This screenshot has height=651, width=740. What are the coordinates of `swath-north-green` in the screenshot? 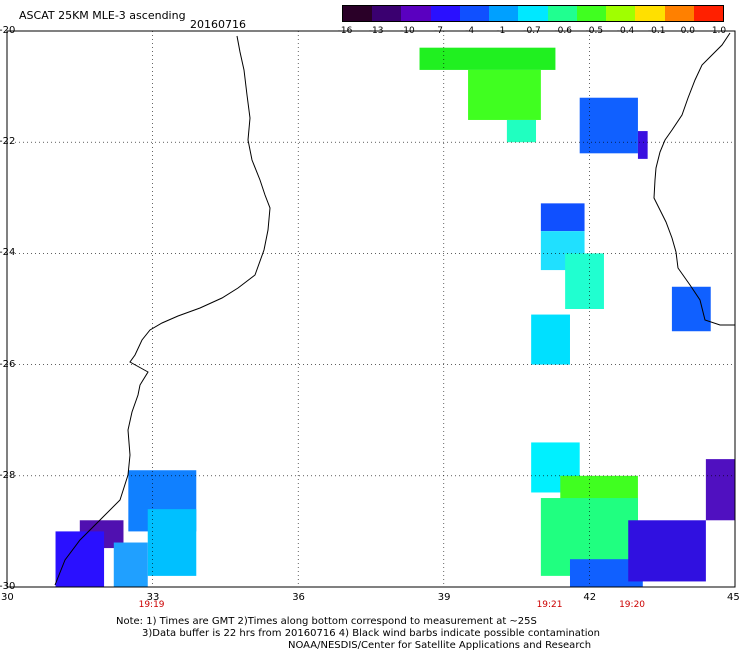 It's located at (487, 58).